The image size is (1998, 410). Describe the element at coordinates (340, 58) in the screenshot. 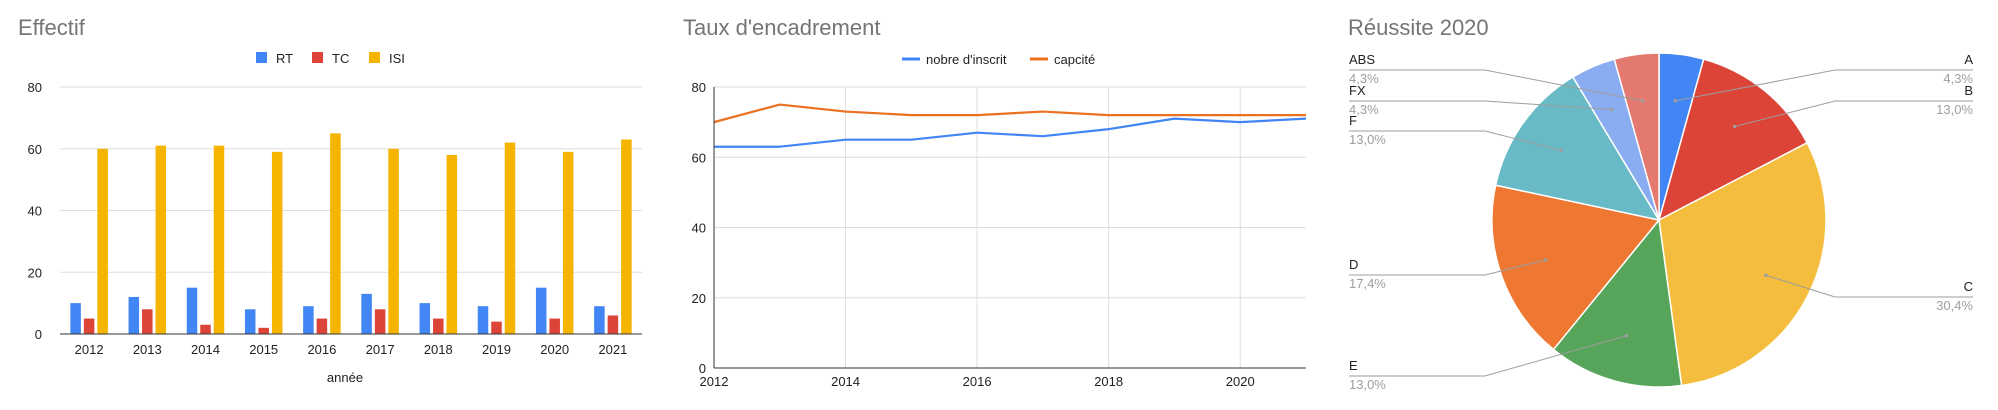

I see `legend-label: TC` at that location.